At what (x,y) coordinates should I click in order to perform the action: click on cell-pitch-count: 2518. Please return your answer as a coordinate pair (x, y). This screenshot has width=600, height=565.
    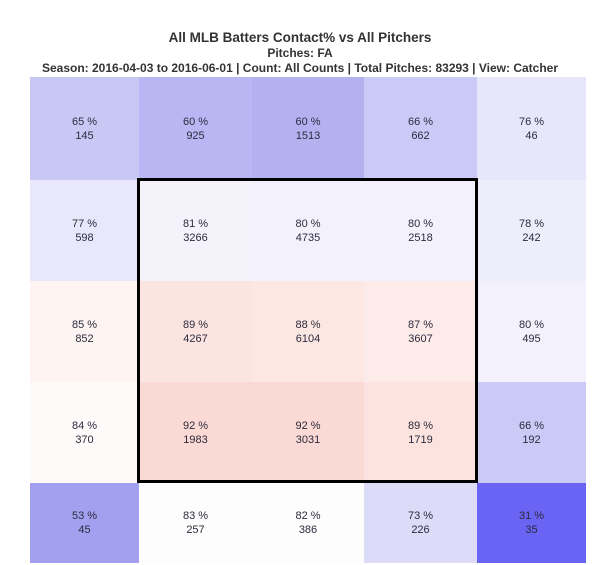
    Looking at the image, I should click on (420, 237).